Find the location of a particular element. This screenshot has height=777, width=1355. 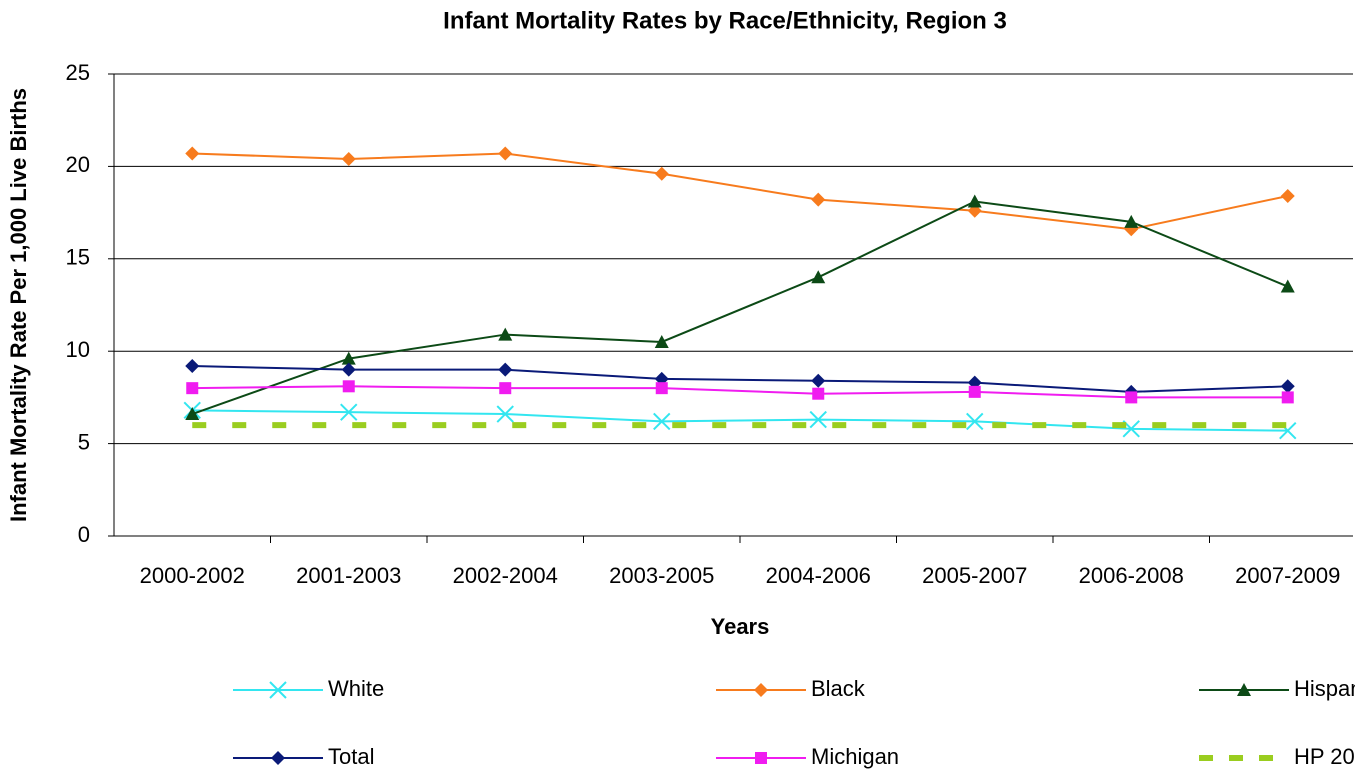

legend-label: White is located at coordinates (356, 688).